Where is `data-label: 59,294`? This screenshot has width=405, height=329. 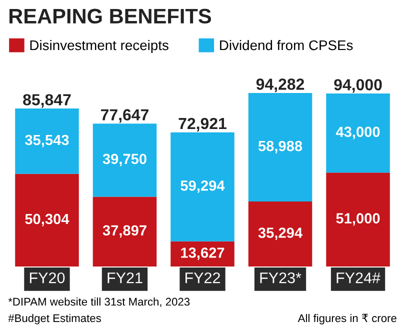 data-label: 59,294 is located at coordinates (202, 186).